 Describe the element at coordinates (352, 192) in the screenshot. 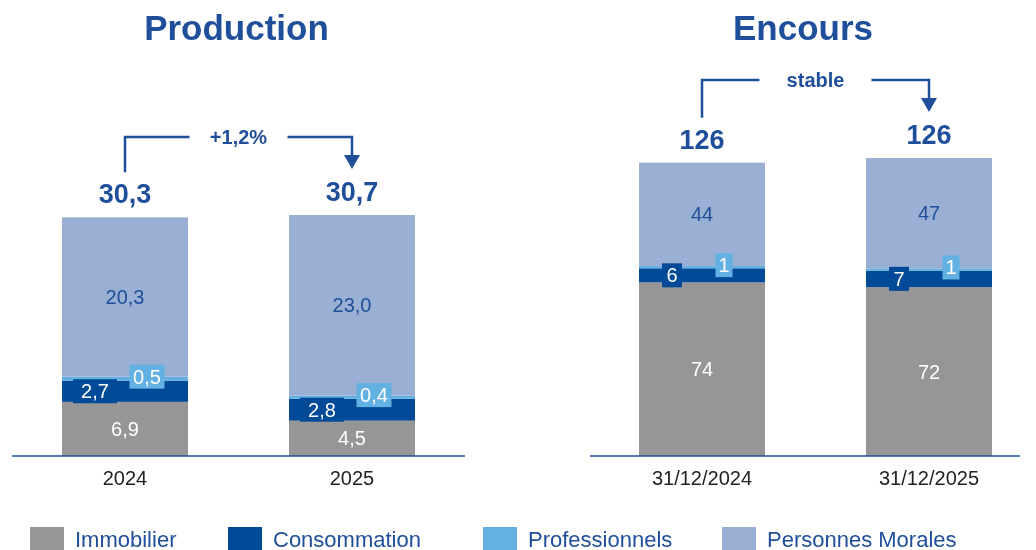

I see `total-label: 30,7` at that location.